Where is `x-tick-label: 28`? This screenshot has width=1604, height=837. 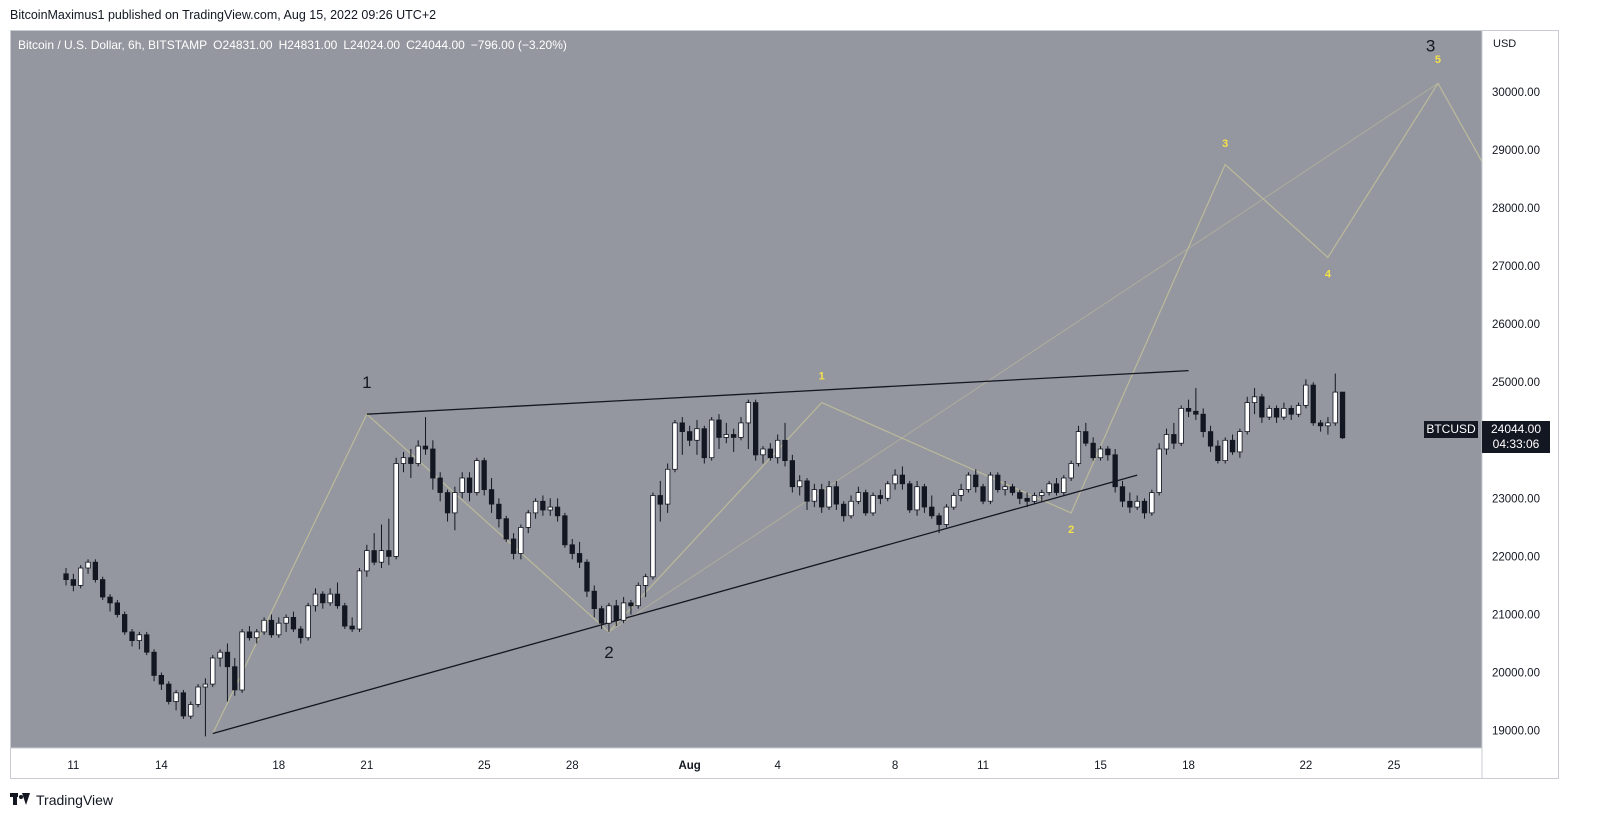
x-tick-label: 28 is located at coordinates (572, 766).